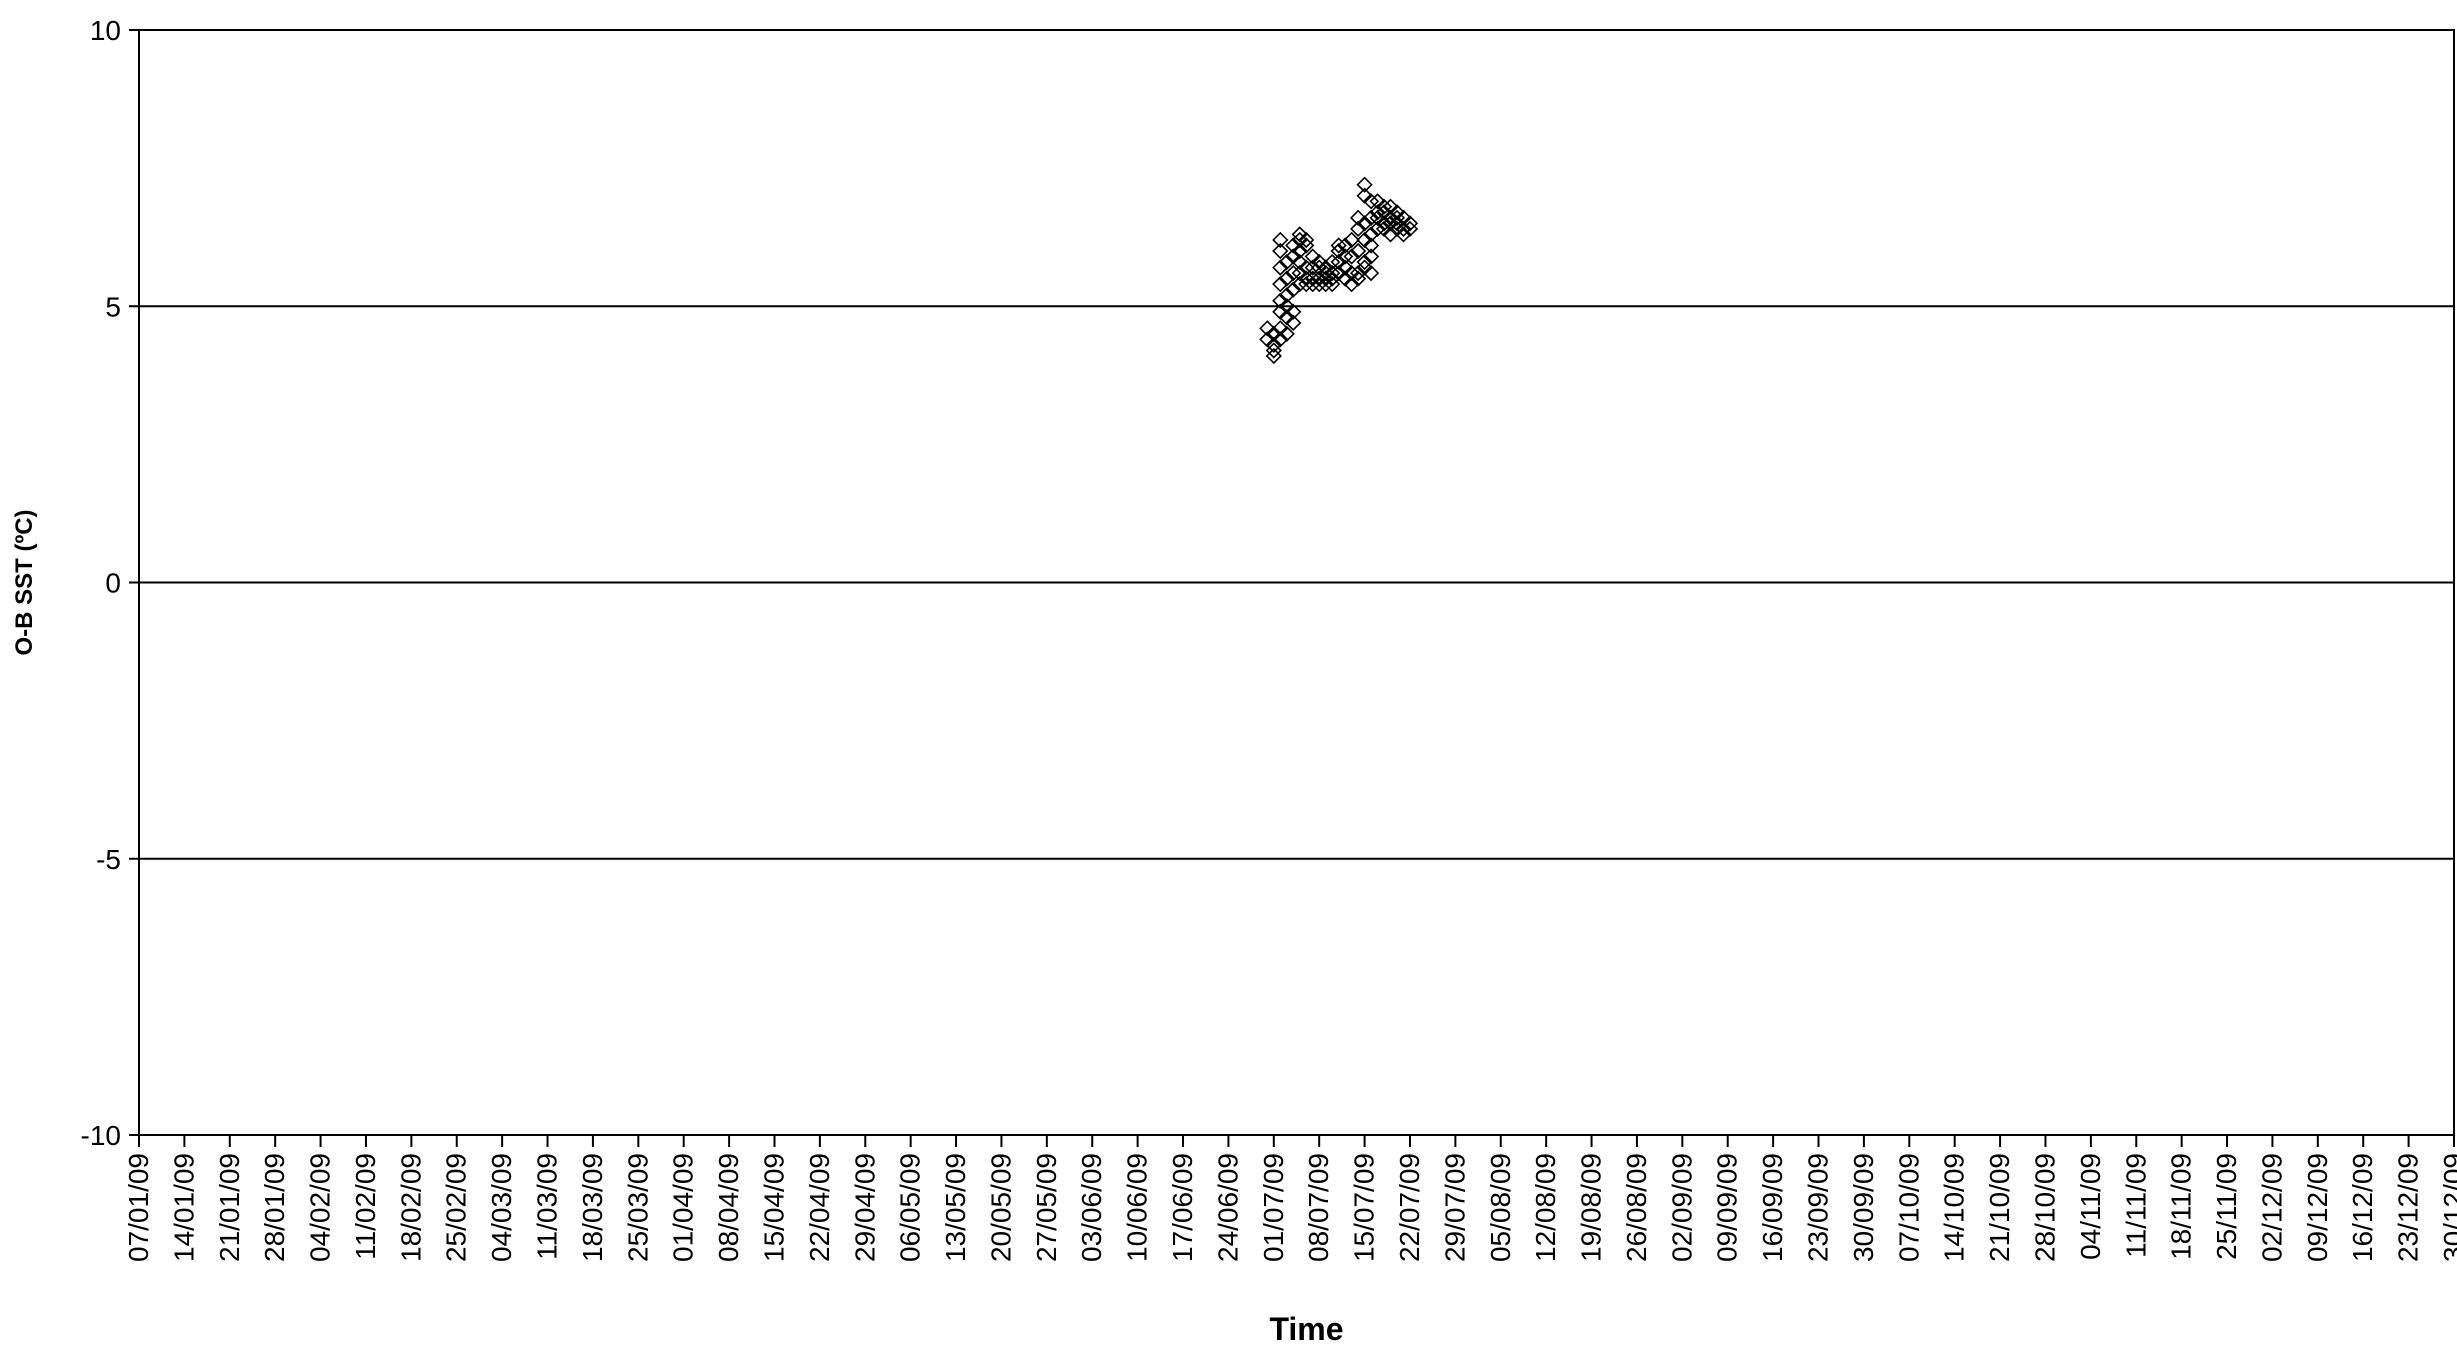  What do you see at coordinates (1182, 1207) in the screenshot?
I see `x-tick-label: 17/06/09` at bounding box center [1182, 1207].